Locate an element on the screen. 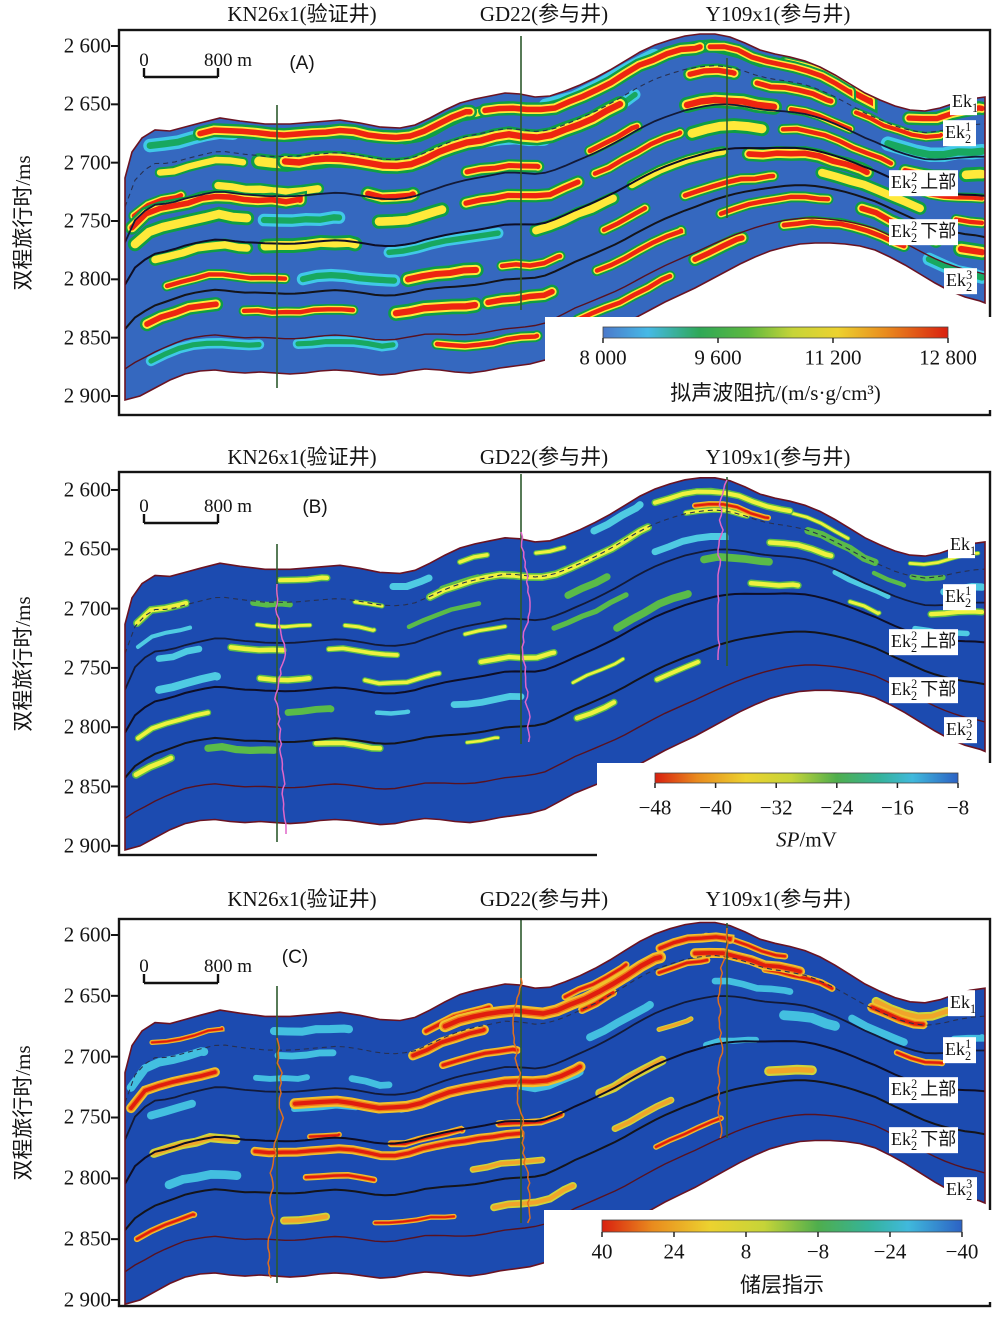 The width and height of the screenshot is (999, 1332). y-tick-label: 2 800 is located at coordinates (87, 1177).